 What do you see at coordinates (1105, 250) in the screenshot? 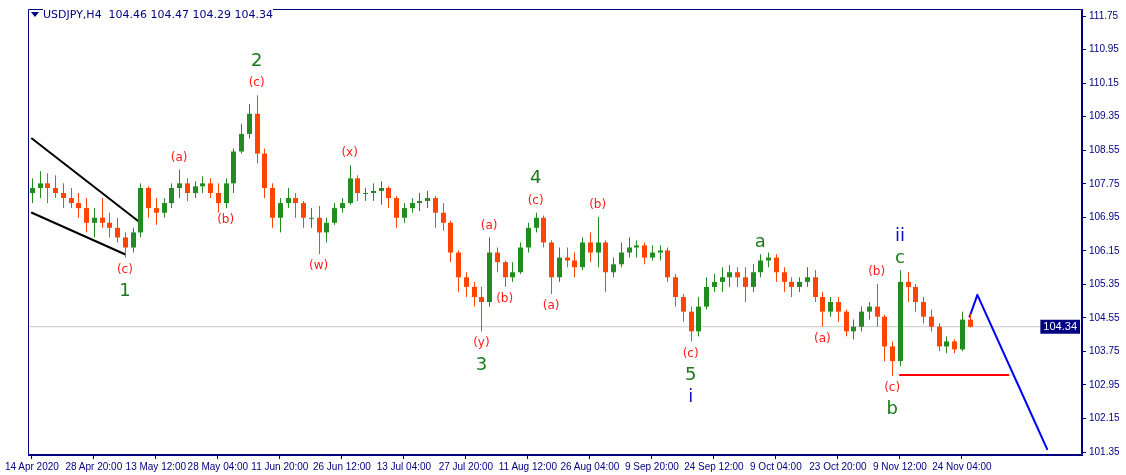
I see `y-tick-label: 106.15` at bounding box center [1105, 250].